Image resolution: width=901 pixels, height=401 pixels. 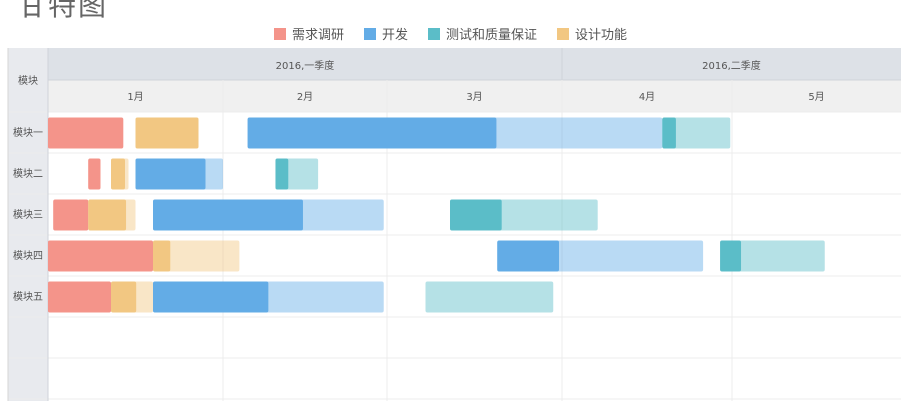 What do you see at coordinates (63, 11) in the screenshot?
I see `chart-title: 甘特图` at bounding box center [63, 11].